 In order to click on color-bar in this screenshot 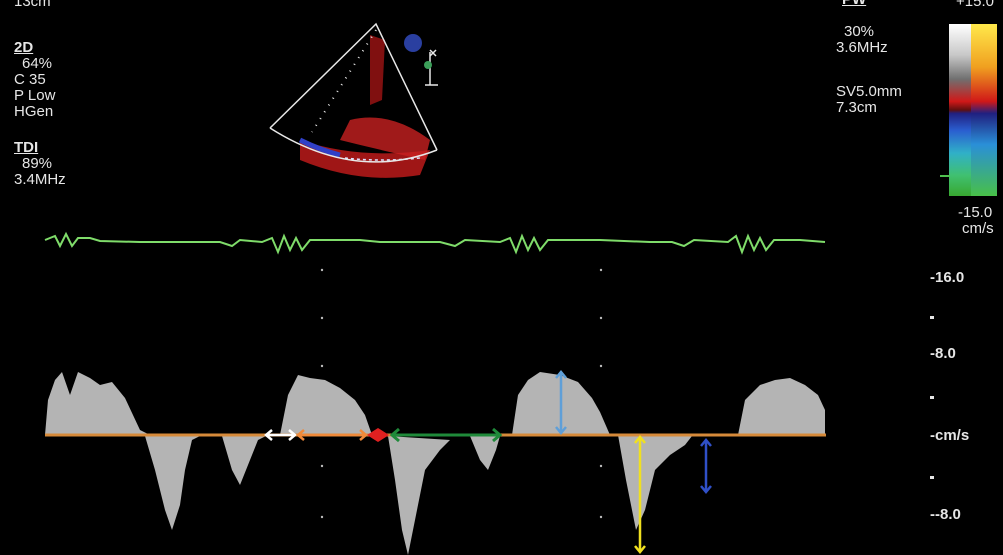, I will do `click(968, 110)`.